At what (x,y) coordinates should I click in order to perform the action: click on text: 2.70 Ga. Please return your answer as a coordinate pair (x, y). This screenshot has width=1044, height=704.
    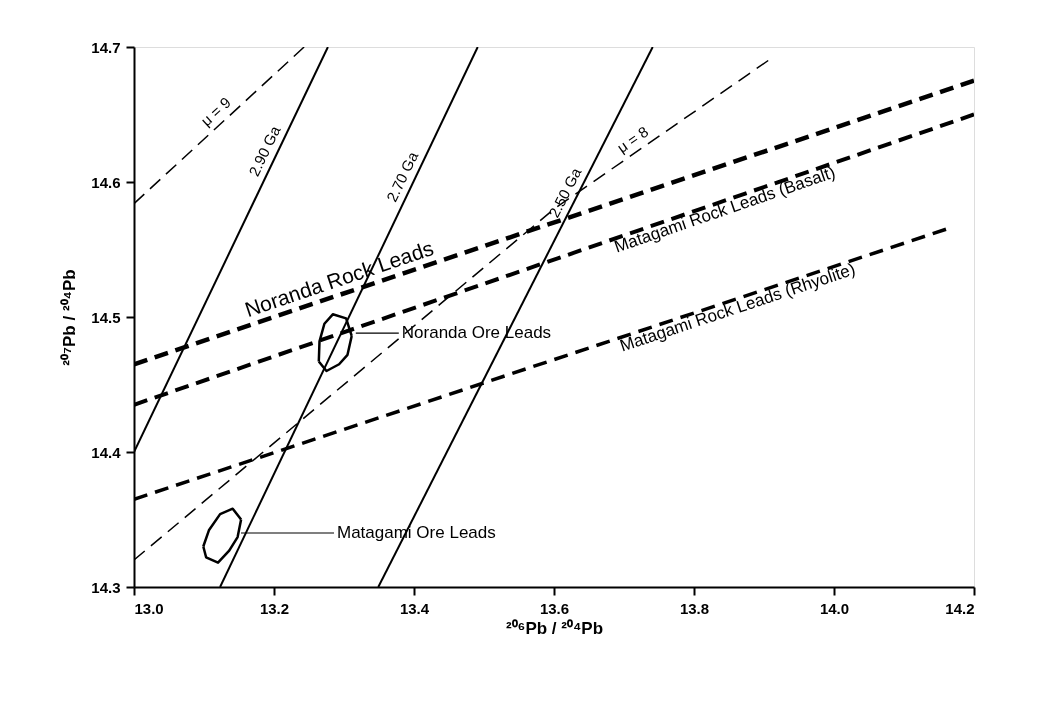
    Looking at the image, I should click on (402, 176).